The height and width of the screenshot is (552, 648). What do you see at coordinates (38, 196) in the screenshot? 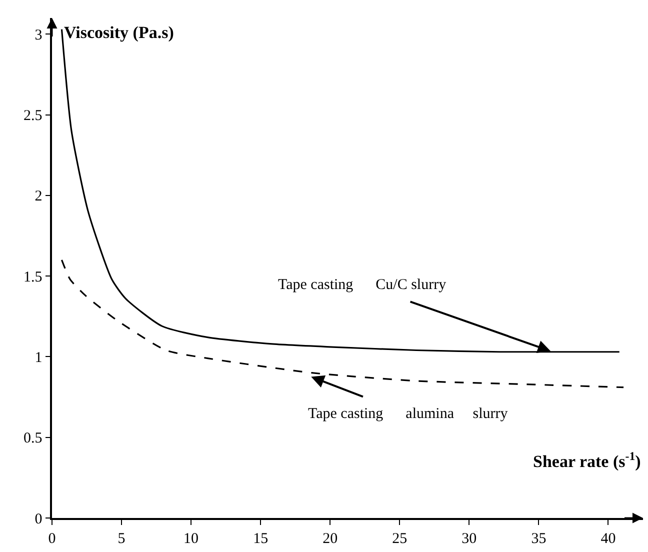
I see `y-tick-label: 2` at bounding box center [38, 196].